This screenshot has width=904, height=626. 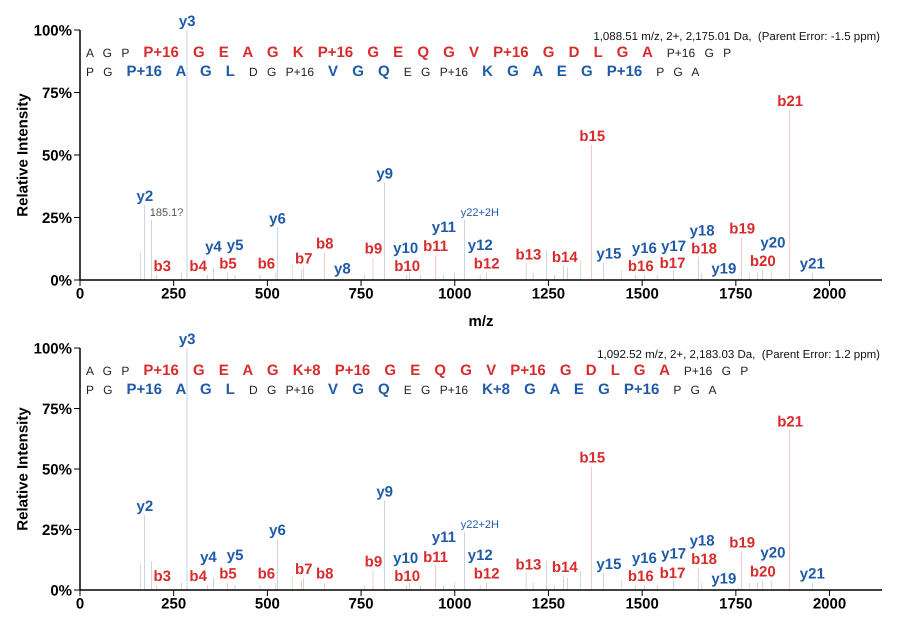 What do you see at coordinates (673, 246) in the screenshot?
I see `annotation: y17` at bounding box center [673, 246].